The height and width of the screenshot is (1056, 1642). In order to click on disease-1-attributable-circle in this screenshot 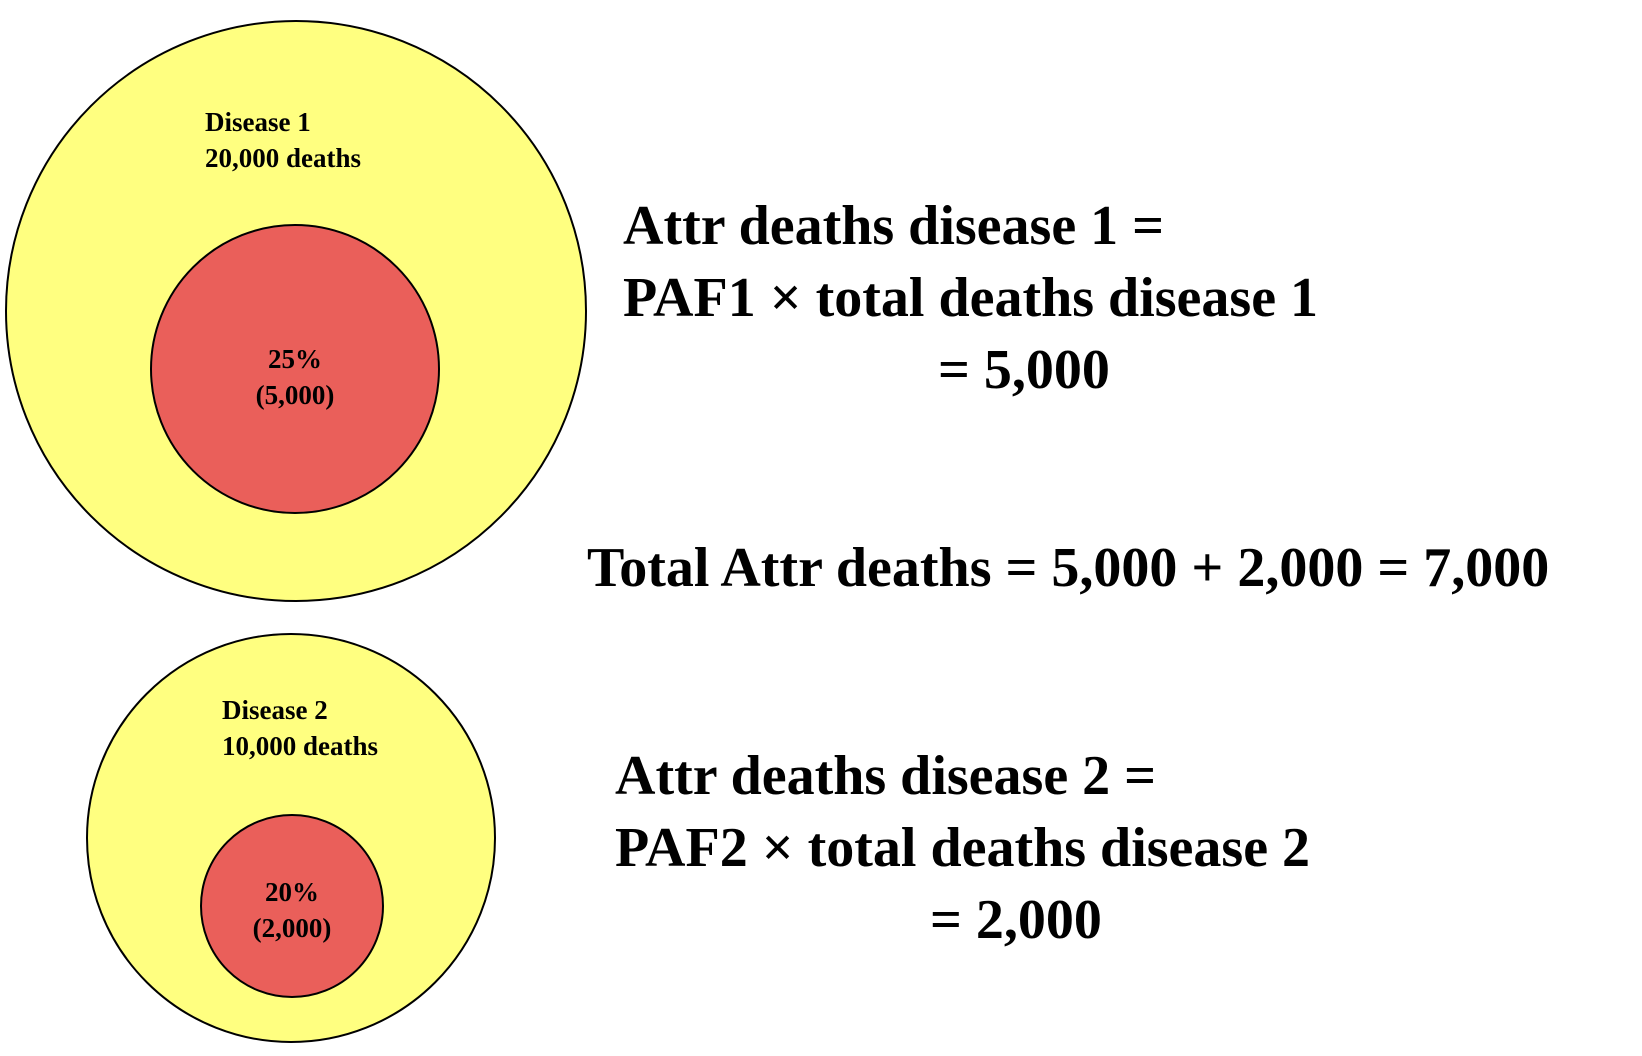, I will do `click(295, 369)`.